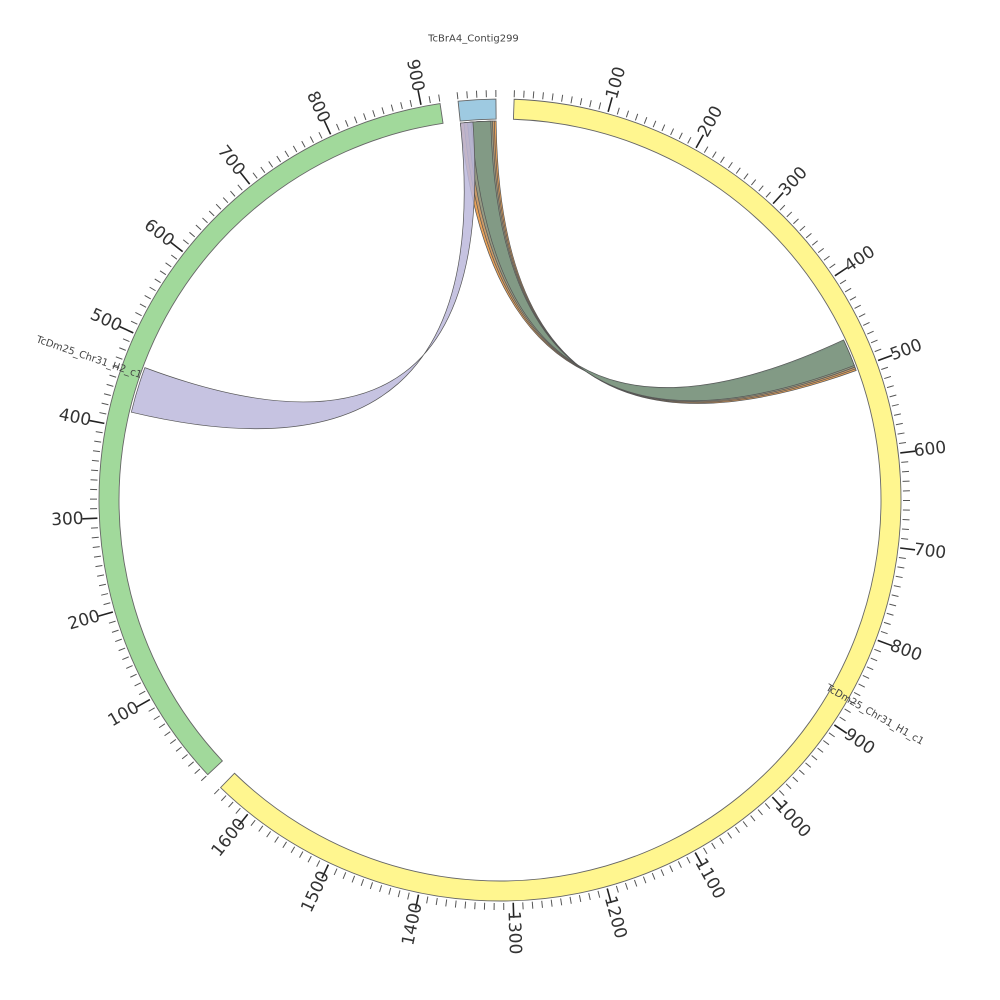 This screenshot has height=1000, width=1000. Describe the element at coordinates (615, 917) in the screenshot. I see `tick-label: 1200` at that location.